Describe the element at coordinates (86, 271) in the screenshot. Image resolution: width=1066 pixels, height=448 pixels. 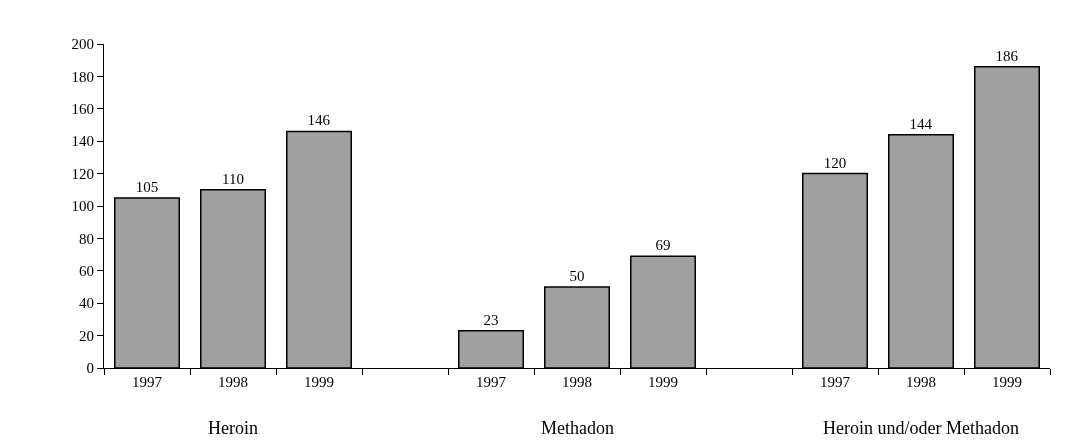
I see `y-tick-label: 60` at that location.